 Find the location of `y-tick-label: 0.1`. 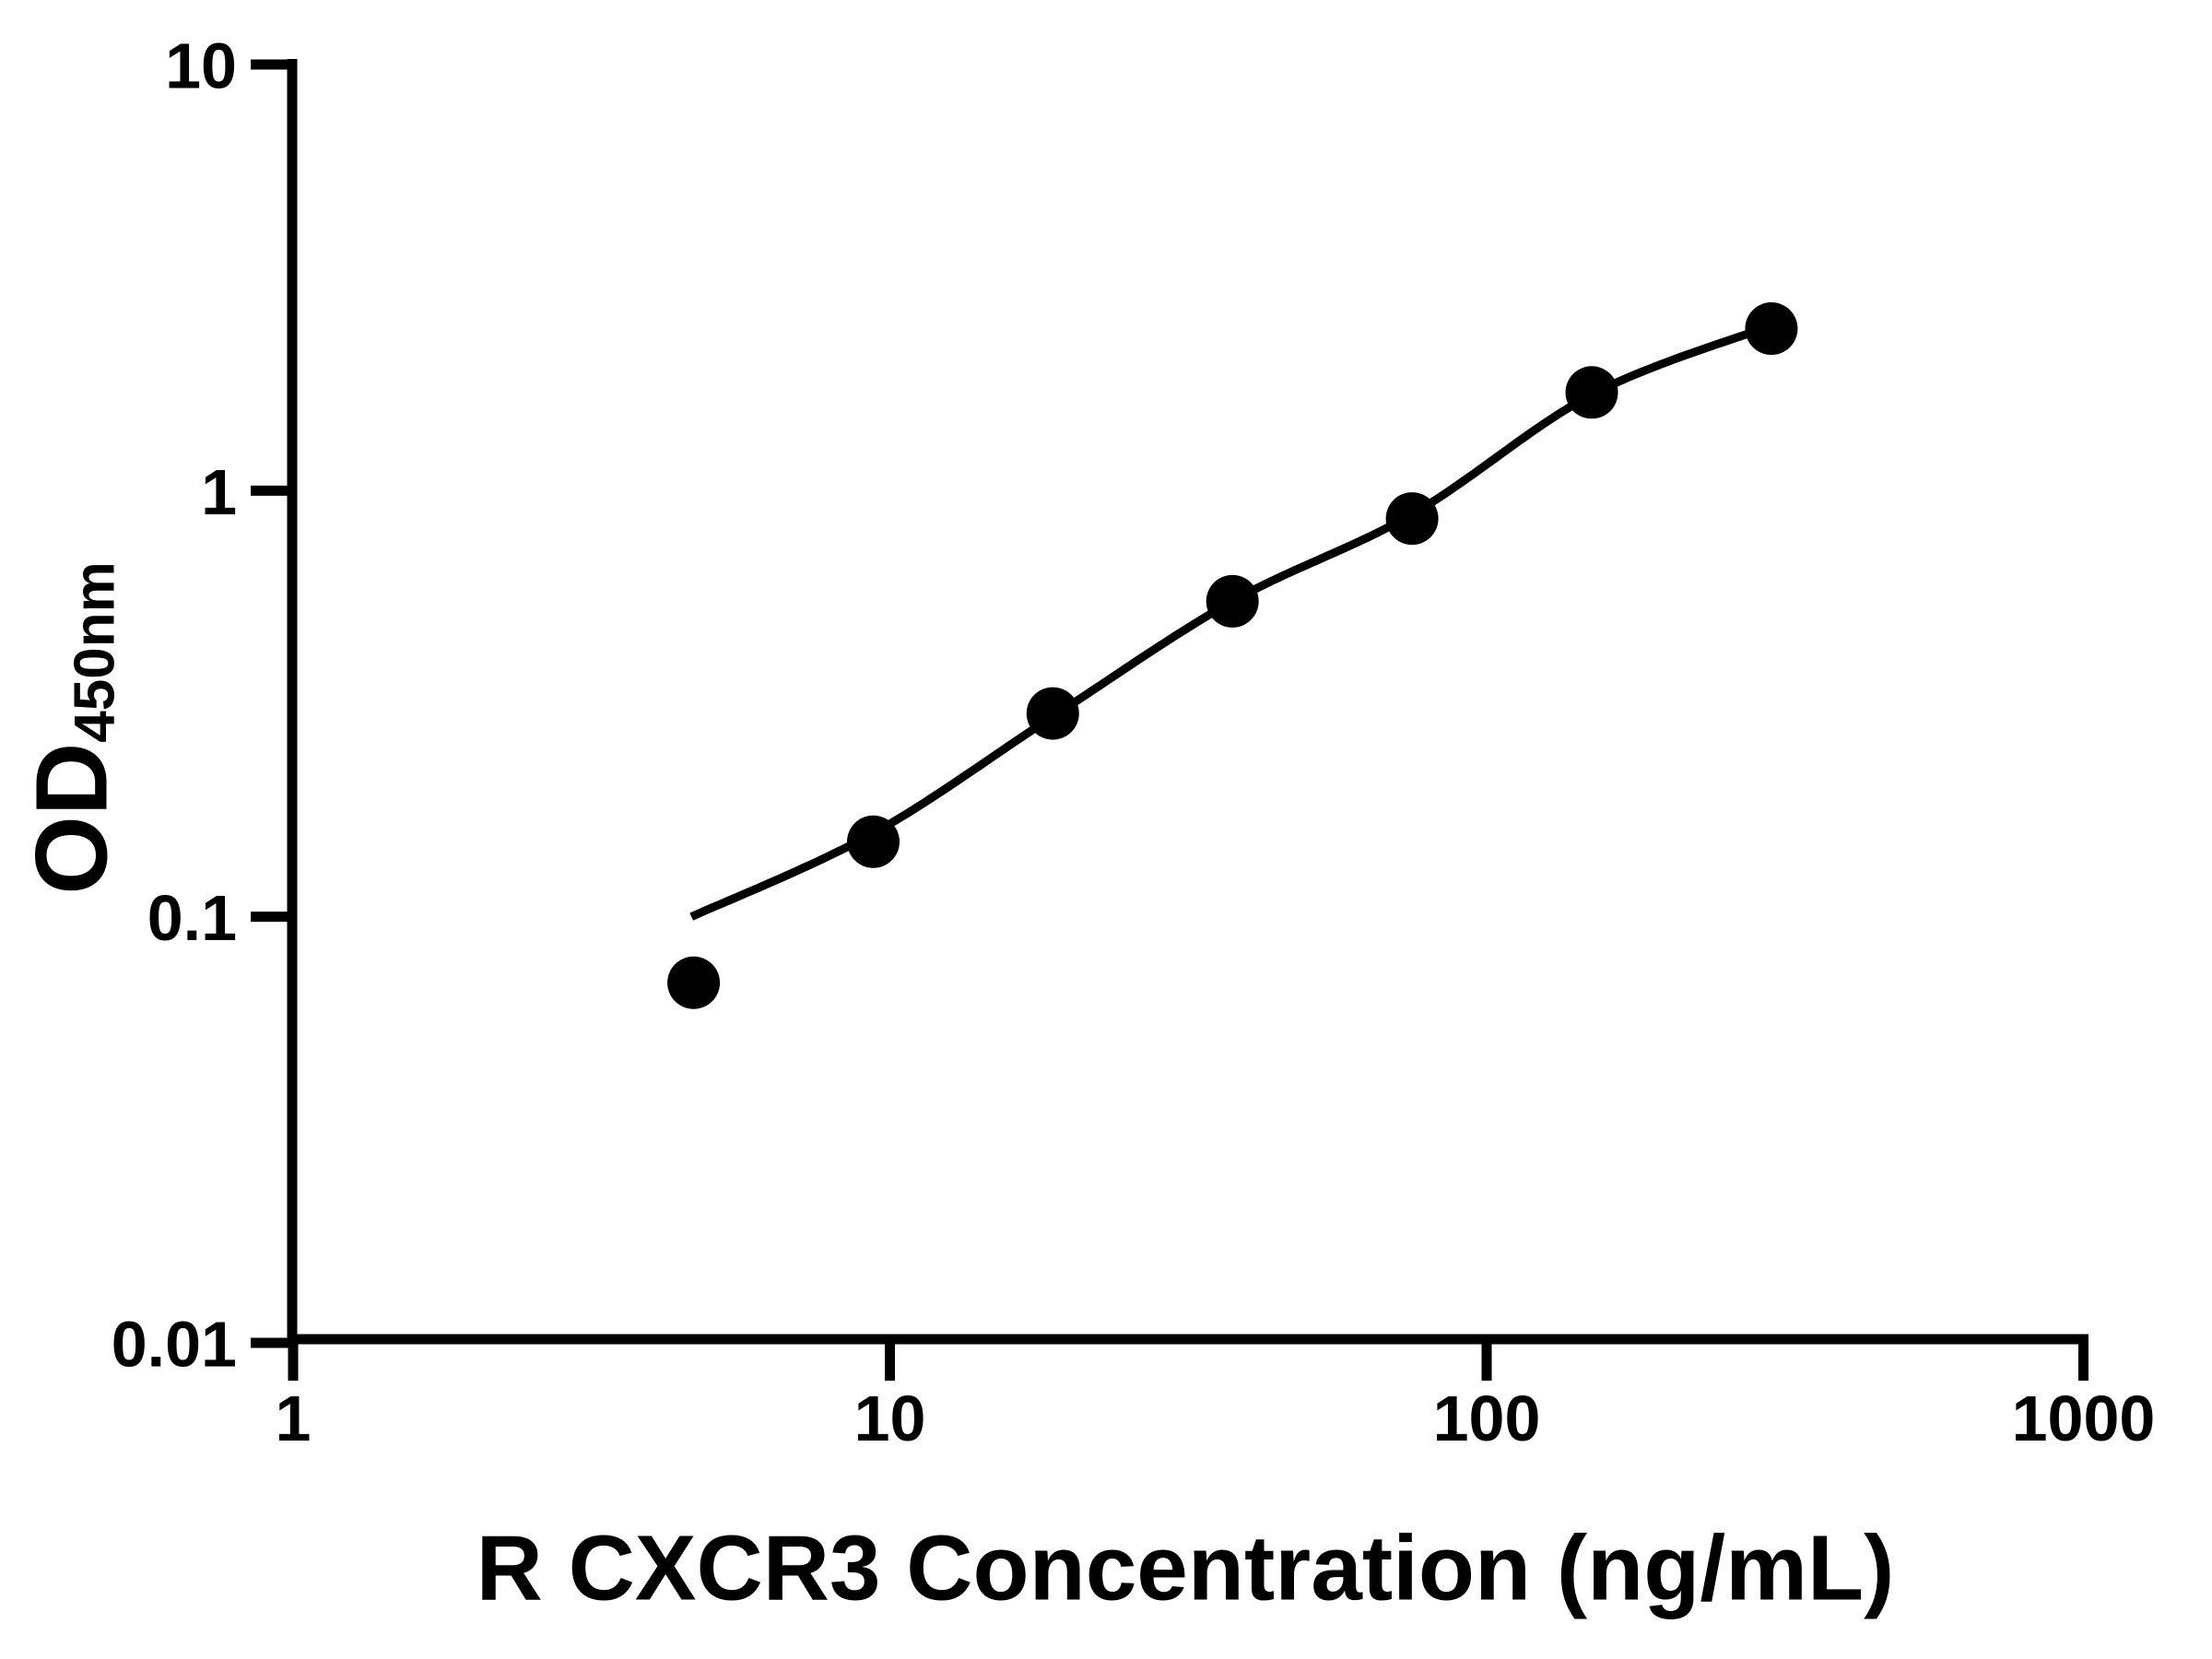

y-tick-label: 0.1 is located at coordinates (192, 918).